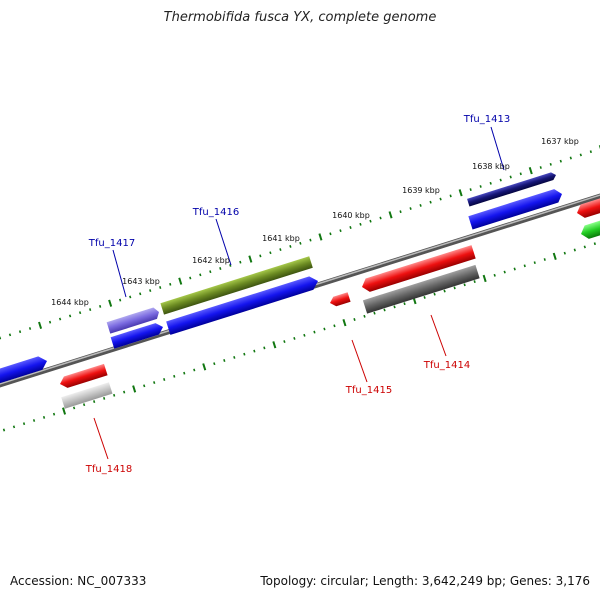 The width and height of the screenshot is (600, 600). Describe the element at coordinates (300, 17) in the screenshot. I see `map-title: Thermobifida fusca YX, complete genome` at that location.